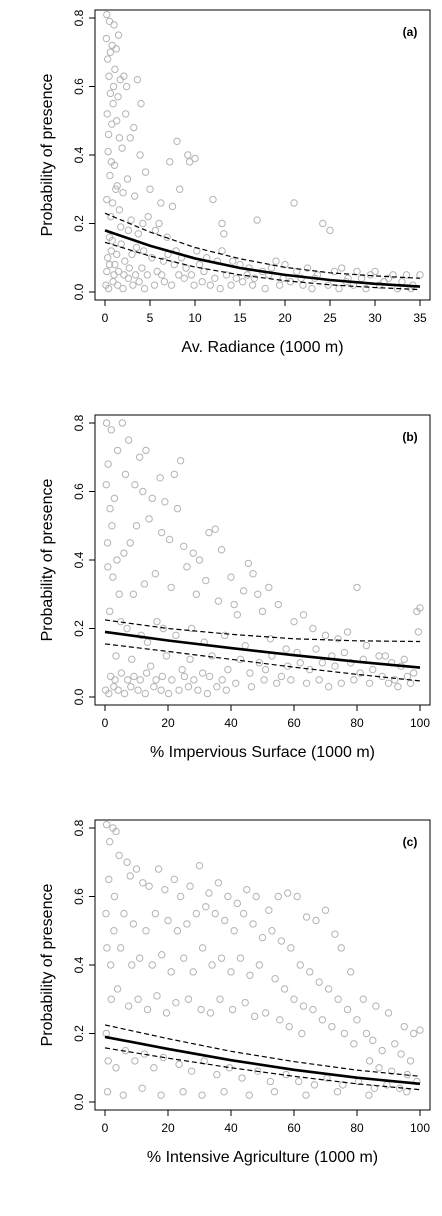 The height and width of the screenshot is (1216, 442). Describe the element at coordinates (79, 17) in the screenshot. I see `y-tick-label: 0.8` at that location.